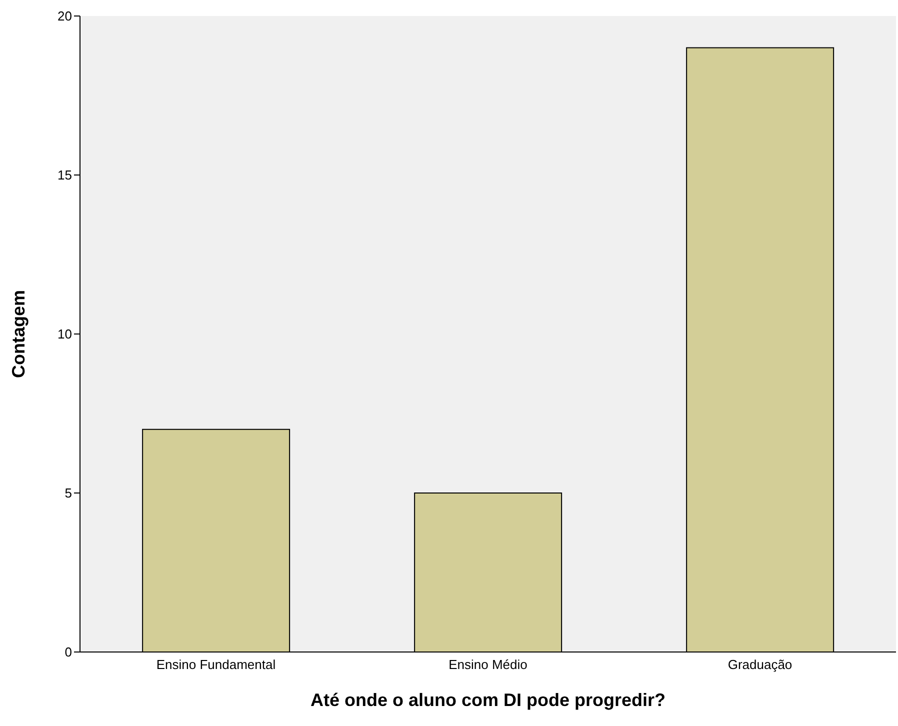  I want to click on y-axis-title: Contagem, so click(18, 334).